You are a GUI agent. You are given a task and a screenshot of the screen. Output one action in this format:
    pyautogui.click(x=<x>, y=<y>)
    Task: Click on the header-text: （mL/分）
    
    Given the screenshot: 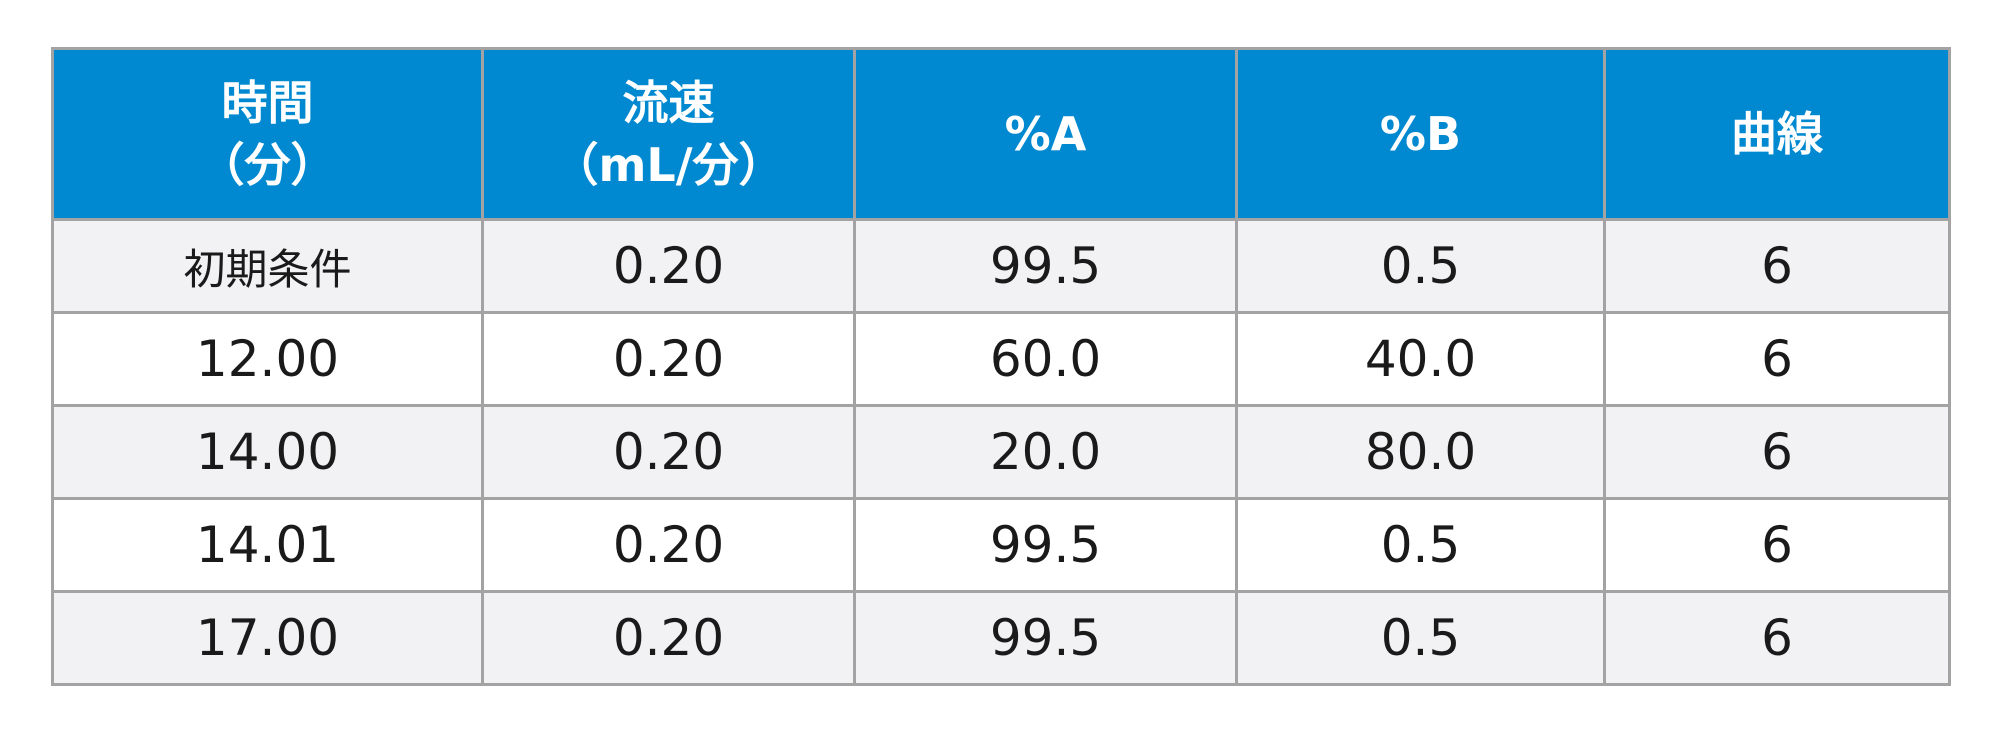 What is the action you would take?
    pyautogui.click(x=668, y=165)
    